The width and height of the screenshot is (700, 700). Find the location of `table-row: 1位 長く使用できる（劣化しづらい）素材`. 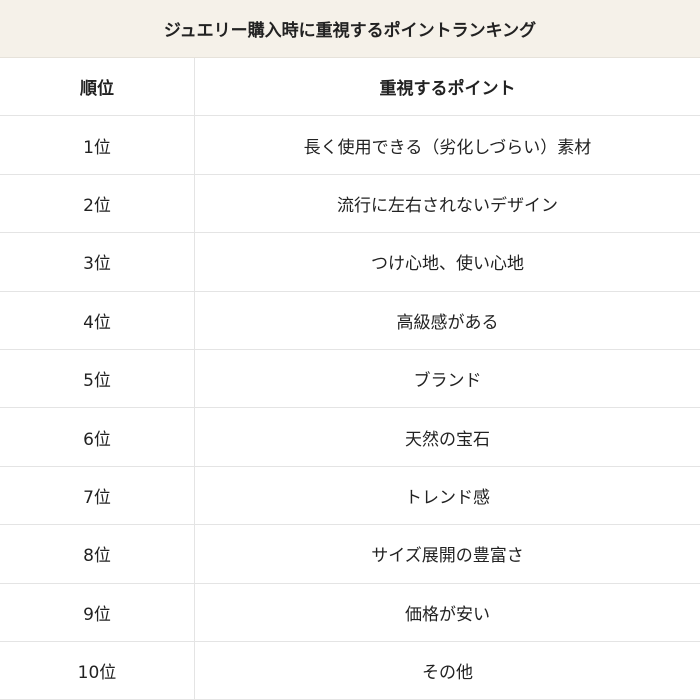

table-row: 1位 長く使用できる（劣化しづらい）素材 is located at coordinates (350, 145).